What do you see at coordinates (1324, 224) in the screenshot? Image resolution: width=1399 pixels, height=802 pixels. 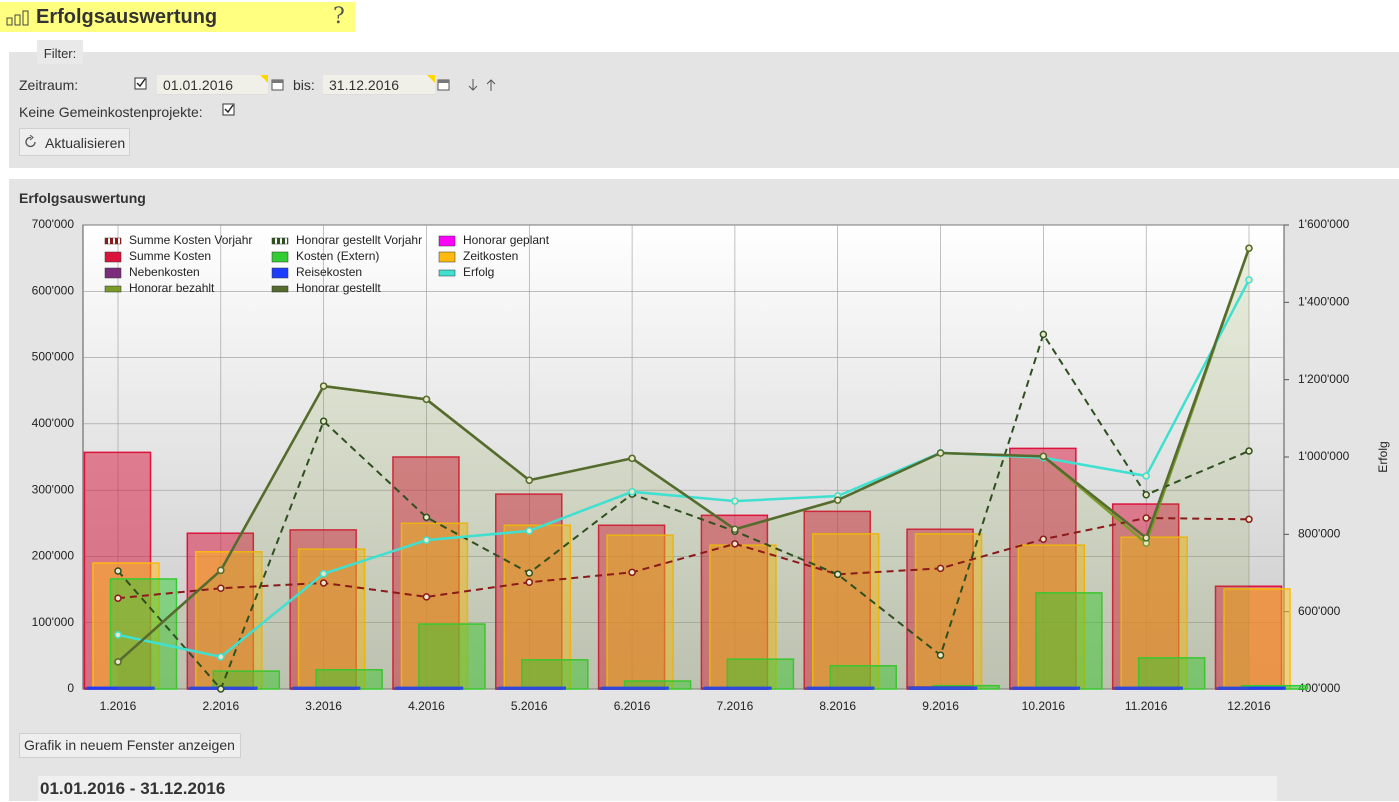 I see `y2-tick-label: 1'600'000` at bounding box center [1324, 224].